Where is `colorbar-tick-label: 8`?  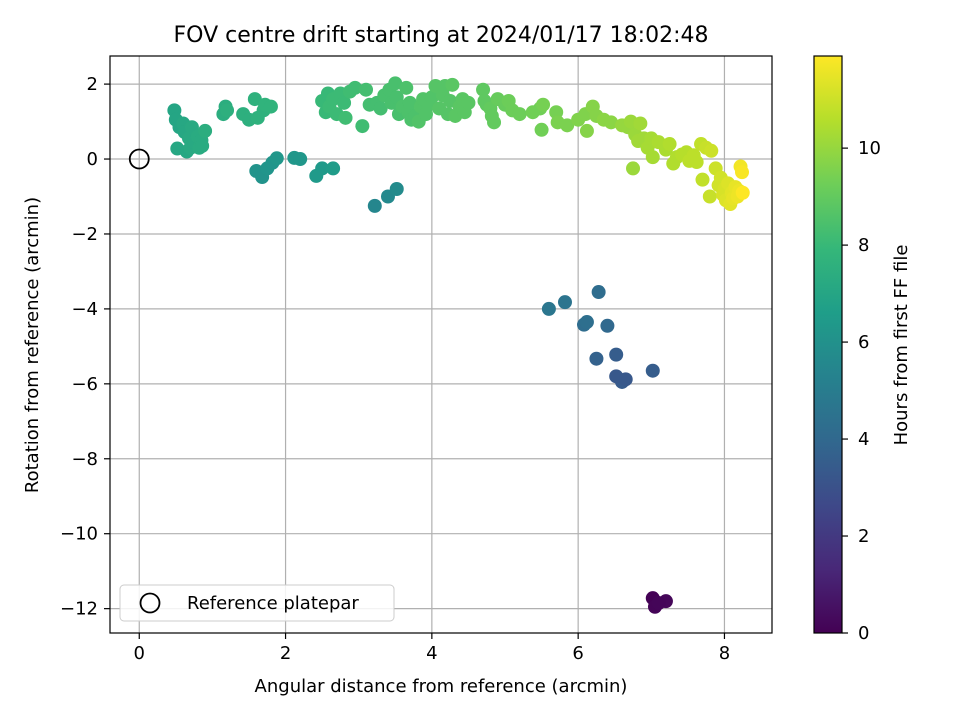
colorbar-tick-label: 8 is located at coordinates (863, 245).